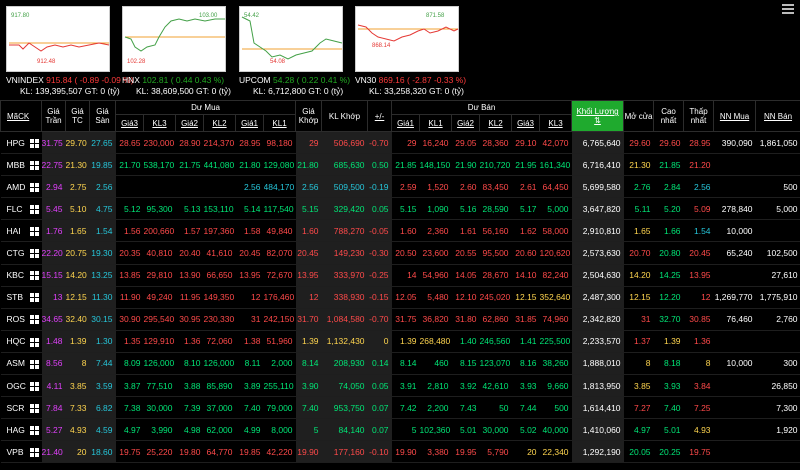 This screenshot has width=800, height=470. Describe the element at coordinates (129, 319) in the screenshot. I see `bid3-price-cell: 30.90` at that location.